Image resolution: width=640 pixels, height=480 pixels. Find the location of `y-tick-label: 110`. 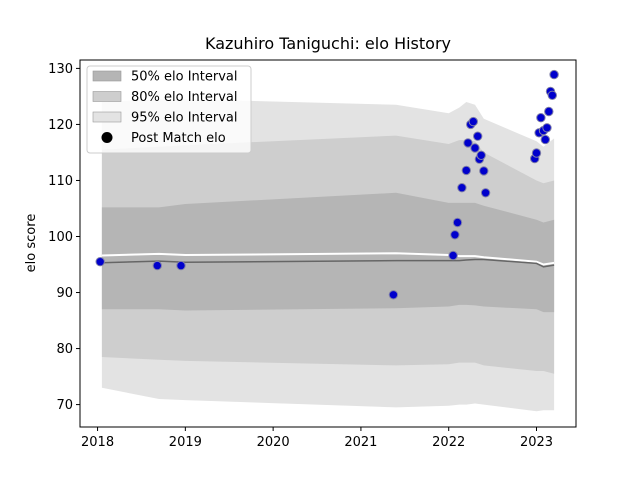

y-tick-label: 110 is located at coordinates (60, 181).